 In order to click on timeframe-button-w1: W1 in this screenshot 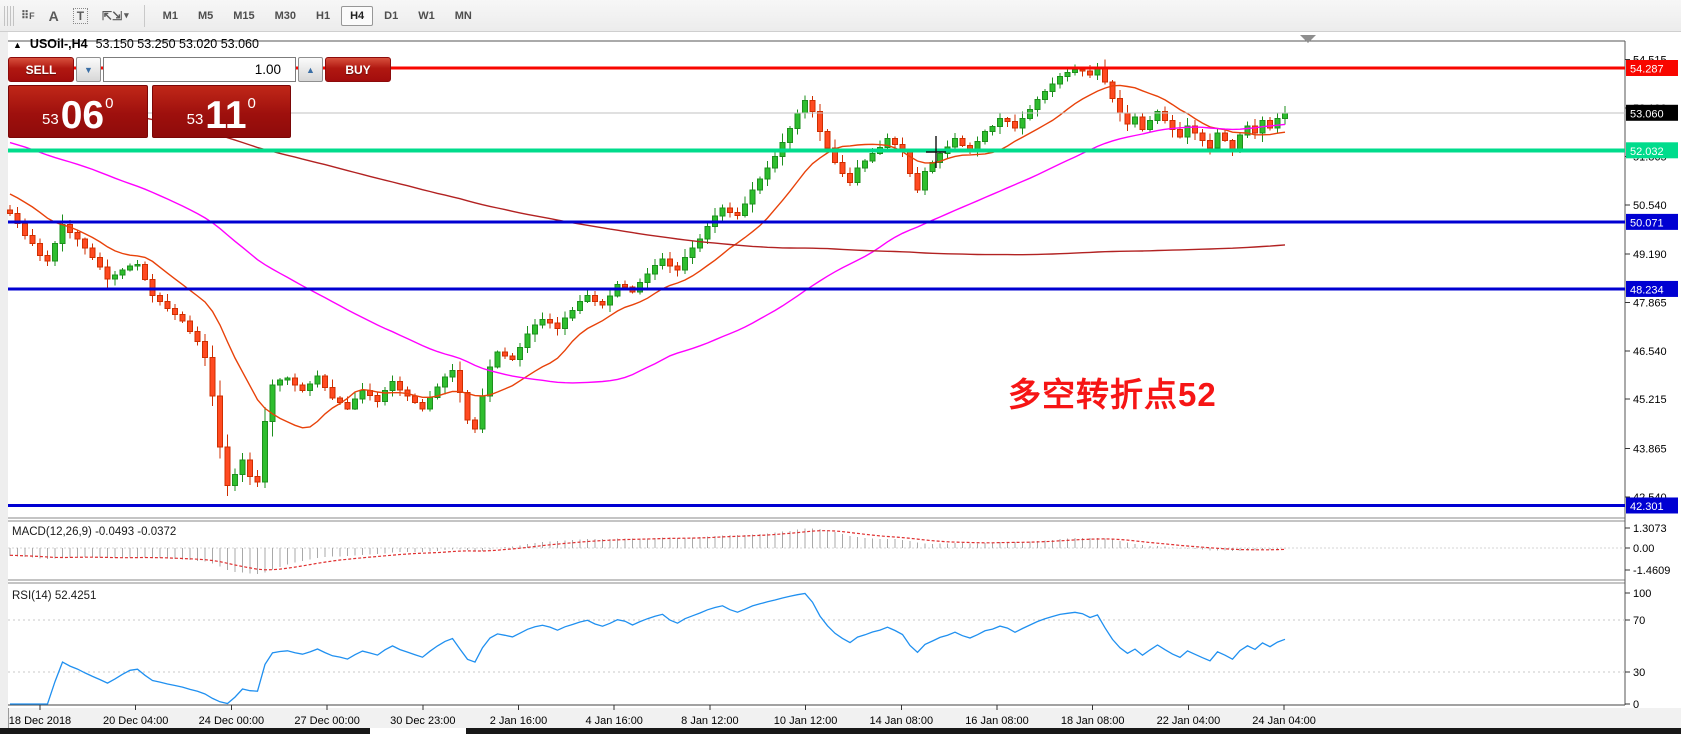, I will do `click(426, 15)`.